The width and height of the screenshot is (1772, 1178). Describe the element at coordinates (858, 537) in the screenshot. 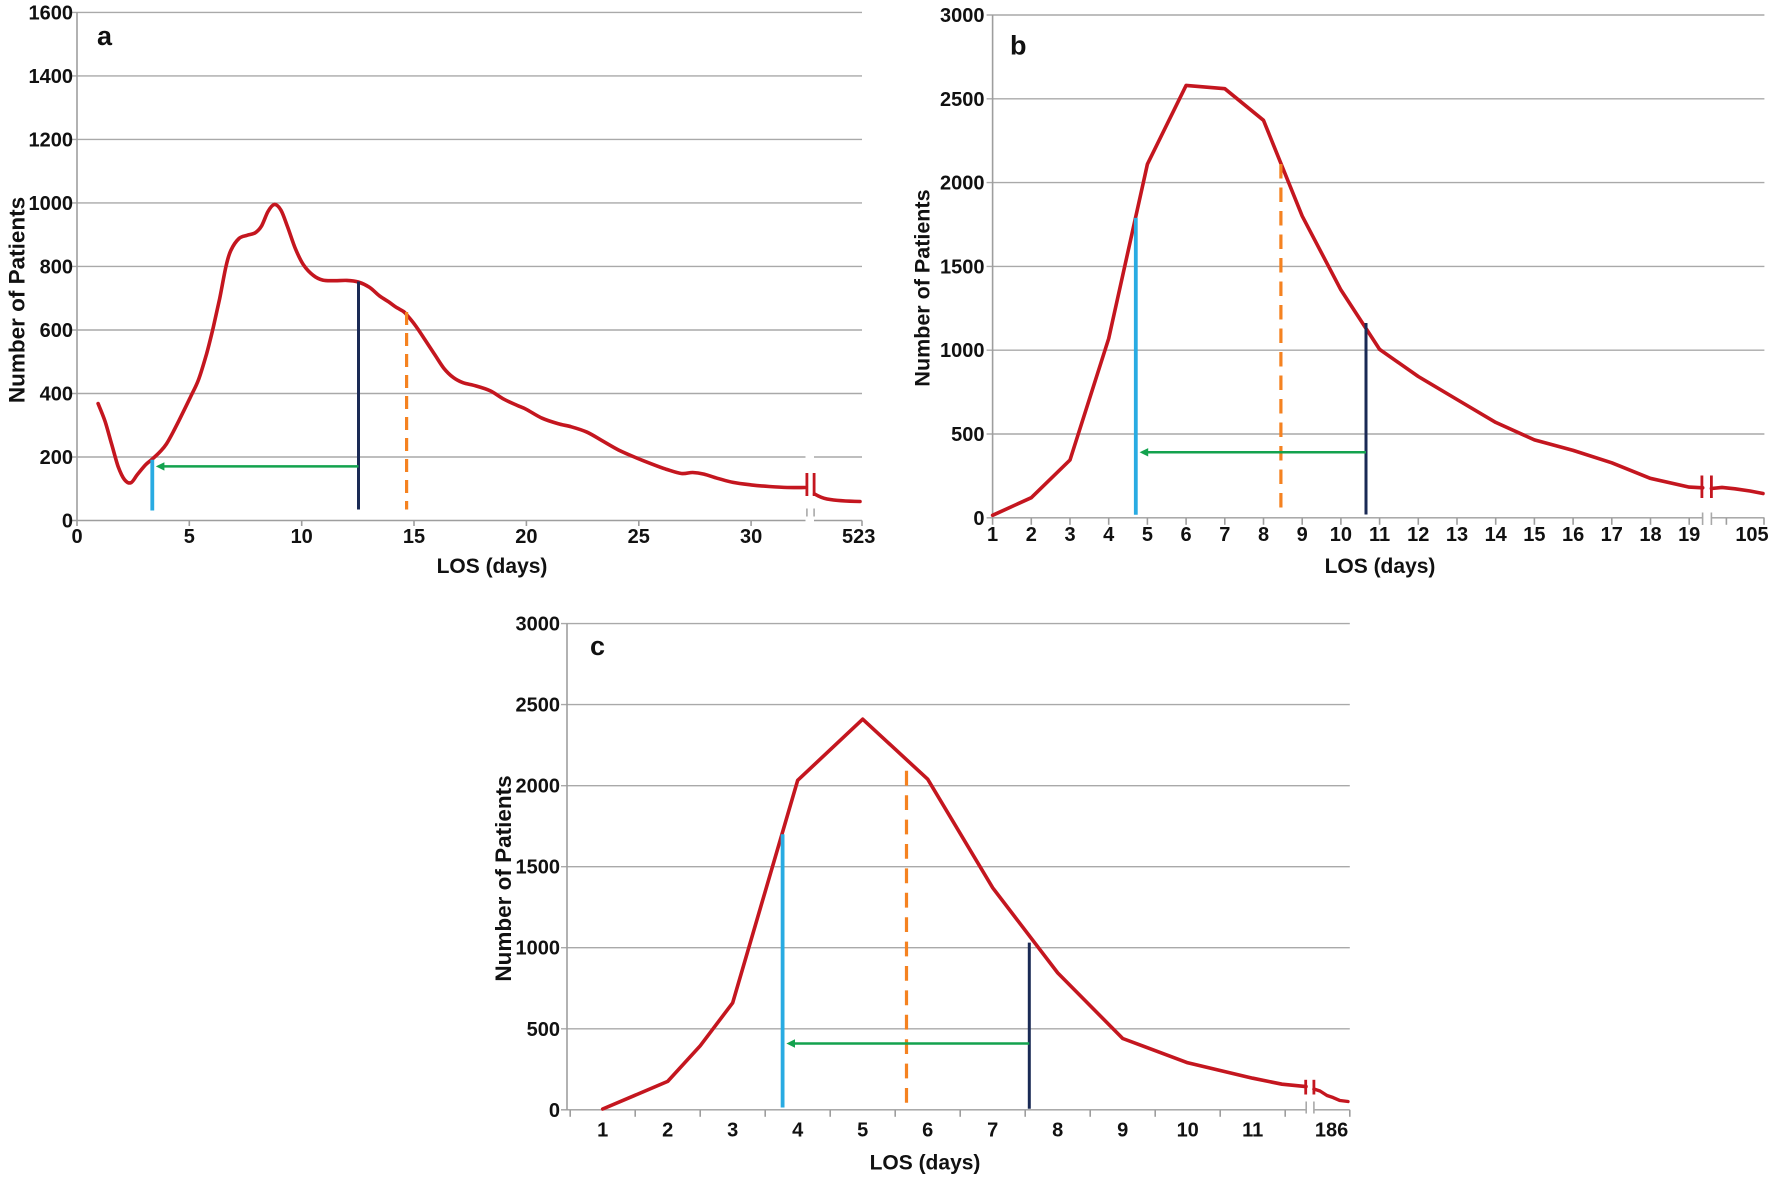

I see `svg-text: 523` at that location.